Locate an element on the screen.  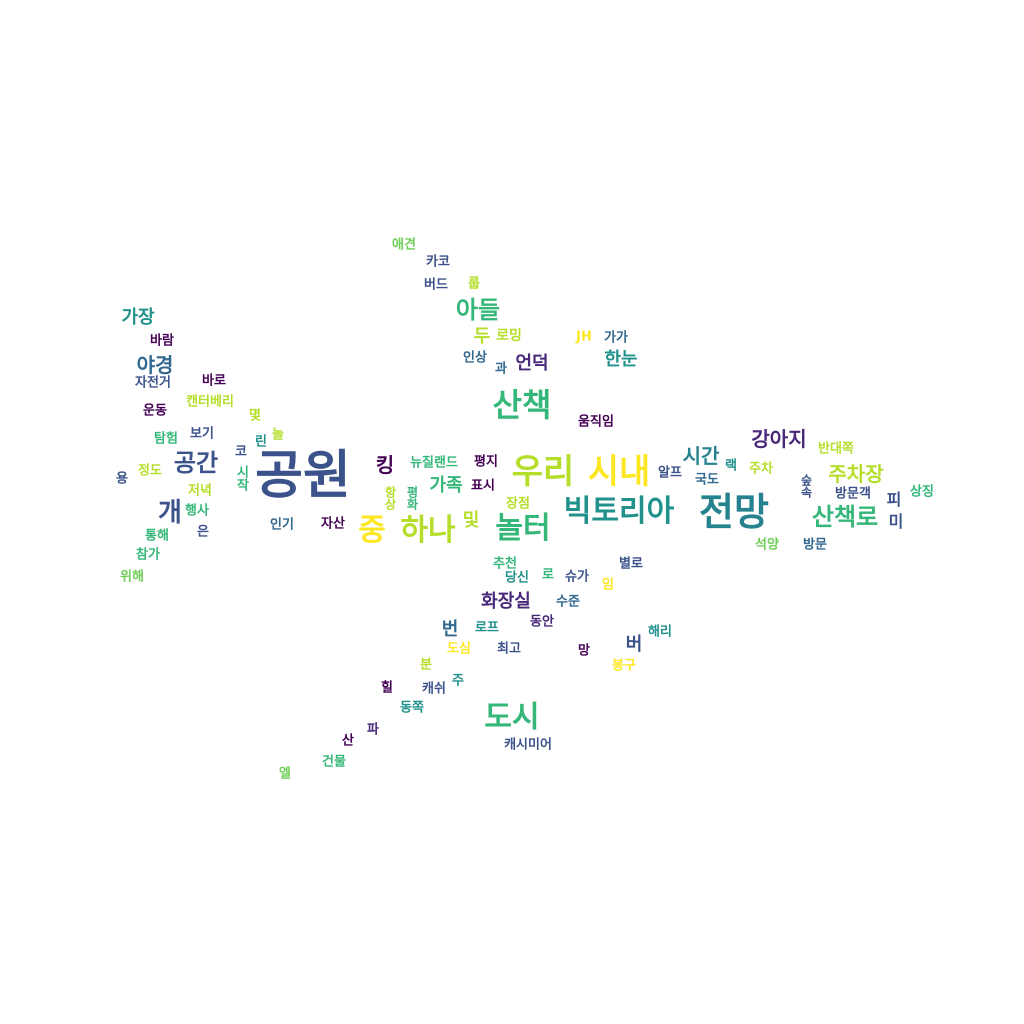
cloud-word: 반대쪽 is located at coordinates (836, 449).